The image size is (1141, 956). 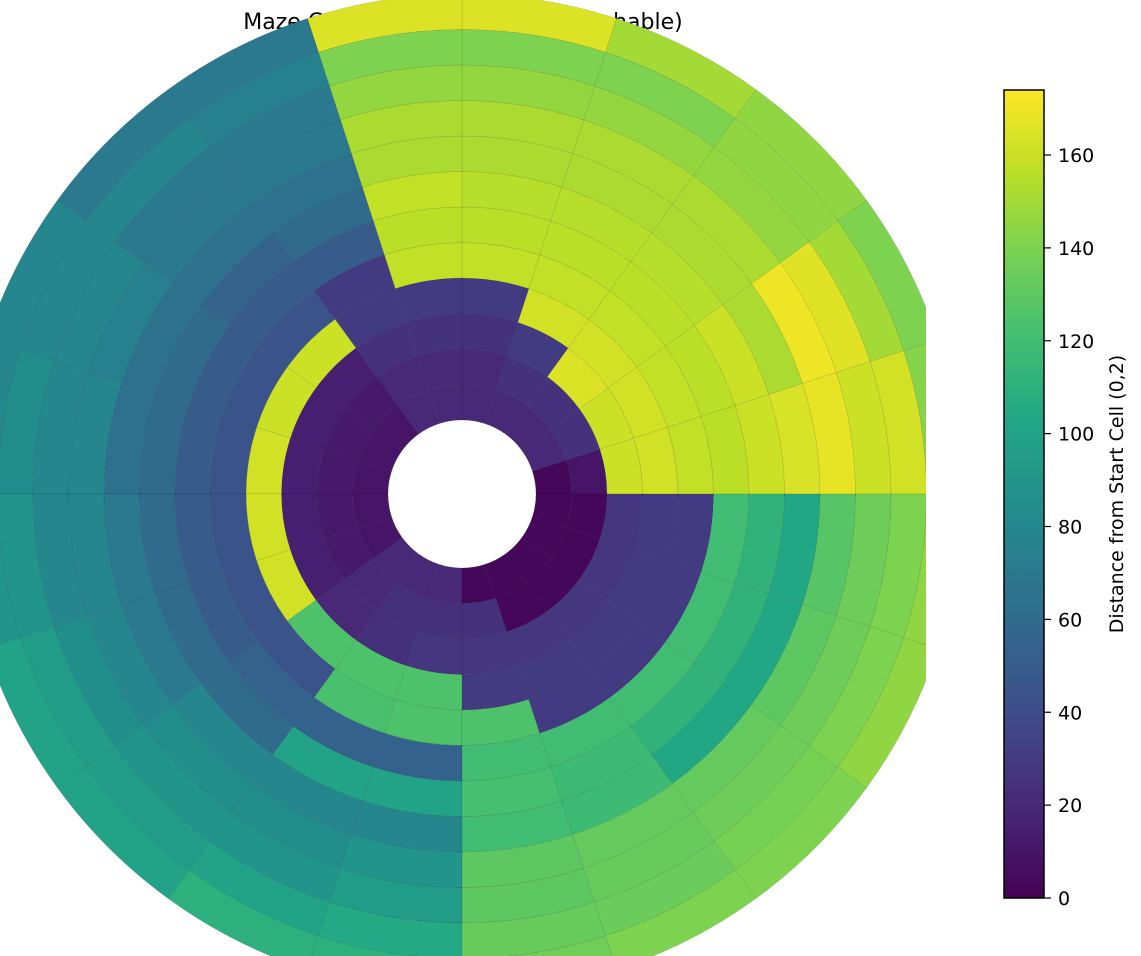 I want to click on colorbar-label: Distance from Start Cell (0,2), so click(x=1117, y=494).